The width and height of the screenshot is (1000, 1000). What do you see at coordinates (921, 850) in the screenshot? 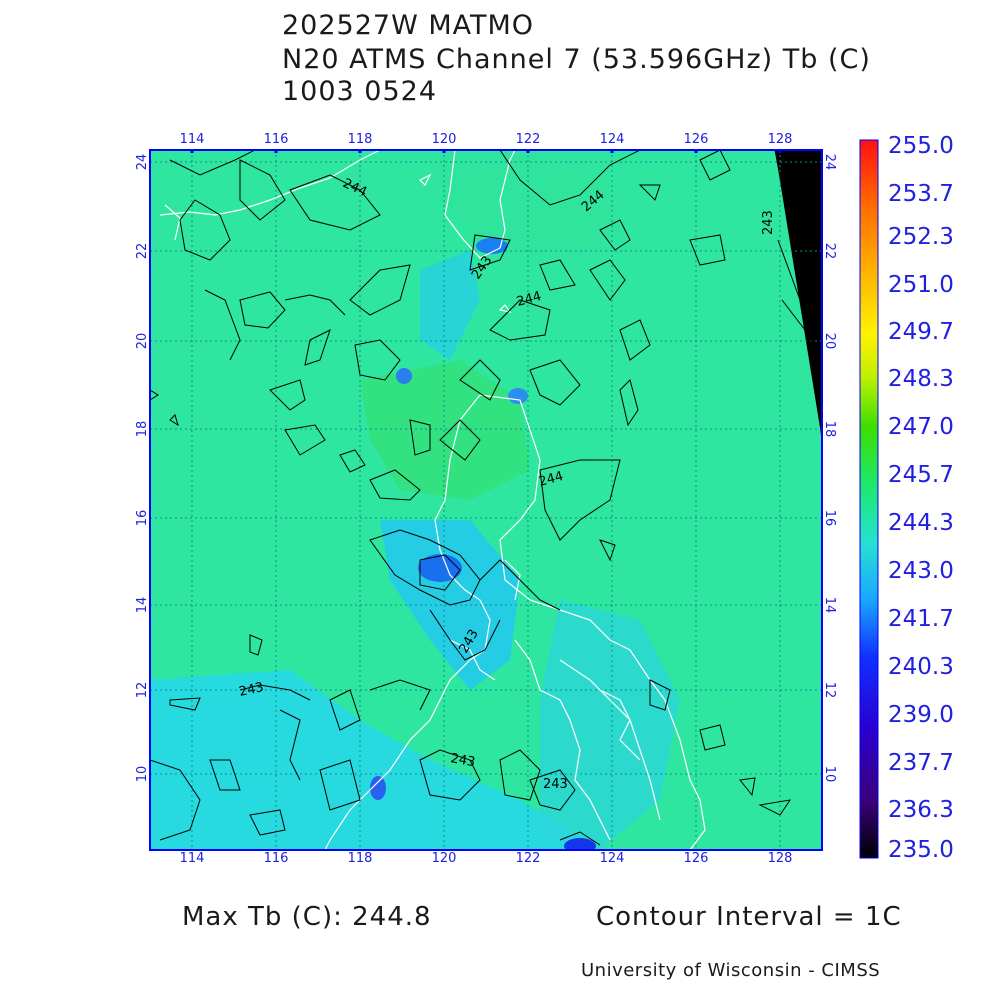
I see `colorbar-label: 235.0` at bounding box center [921, 850].